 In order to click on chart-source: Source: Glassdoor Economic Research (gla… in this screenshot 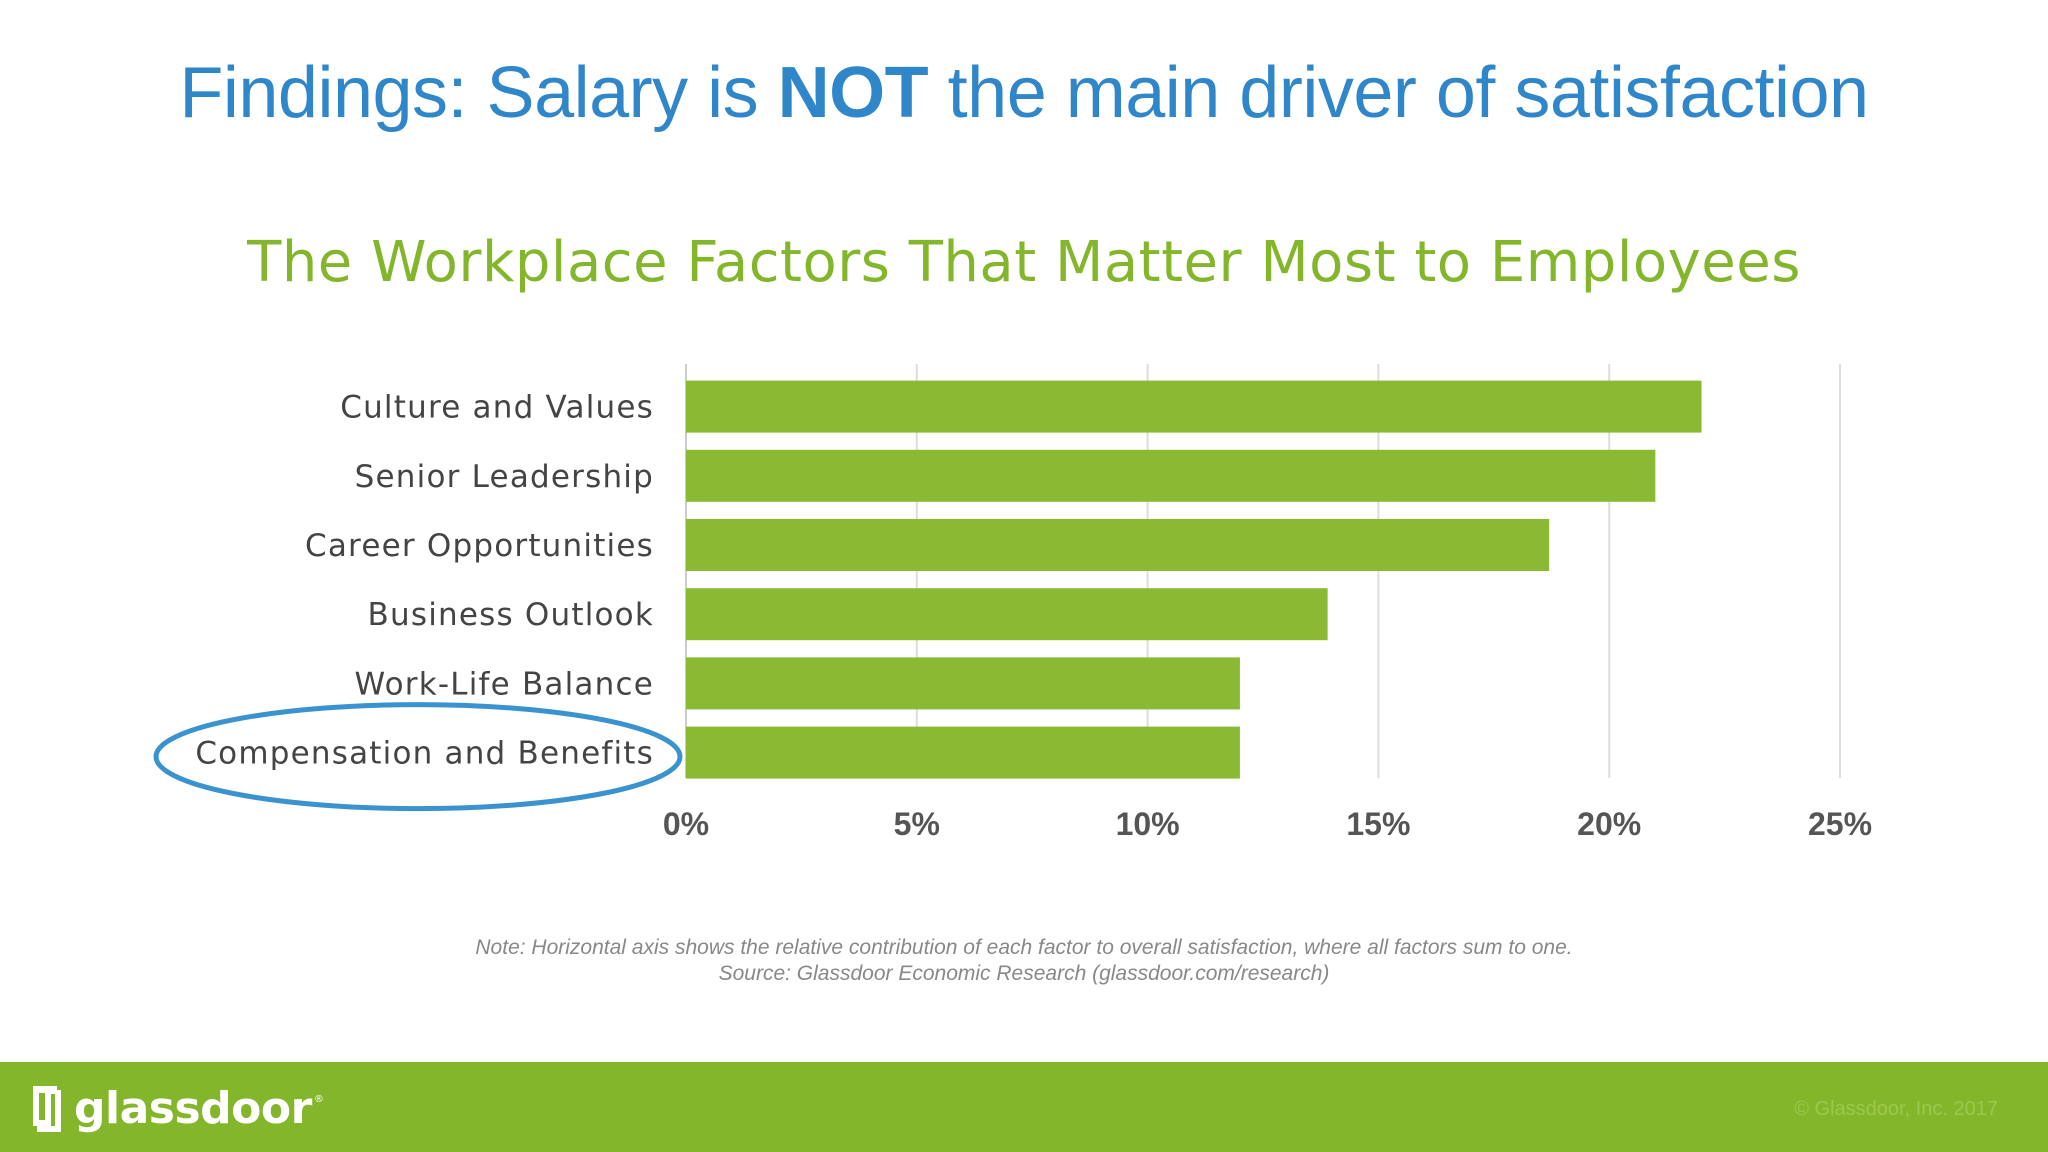, I will do `click(1024, 973)`.